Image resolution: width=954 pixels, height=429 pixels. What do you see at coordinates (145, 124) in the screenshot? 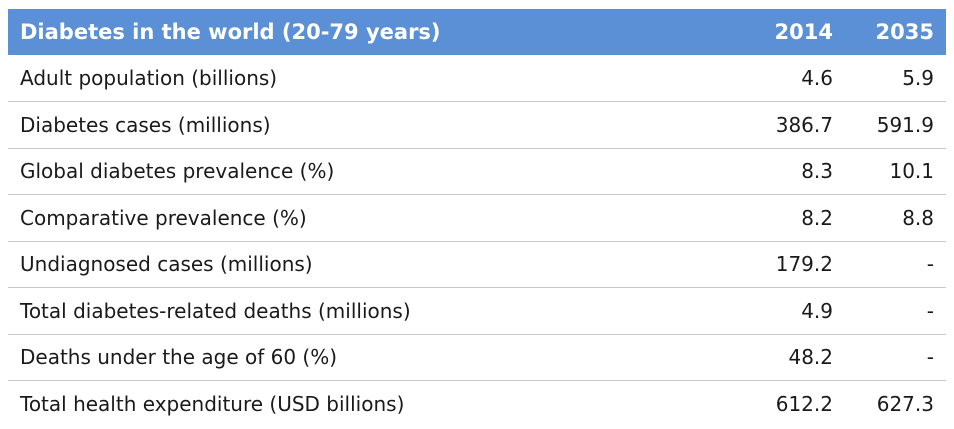
I see `row-label: Diabetes cases (millions)` at bounding box center [145, 124].